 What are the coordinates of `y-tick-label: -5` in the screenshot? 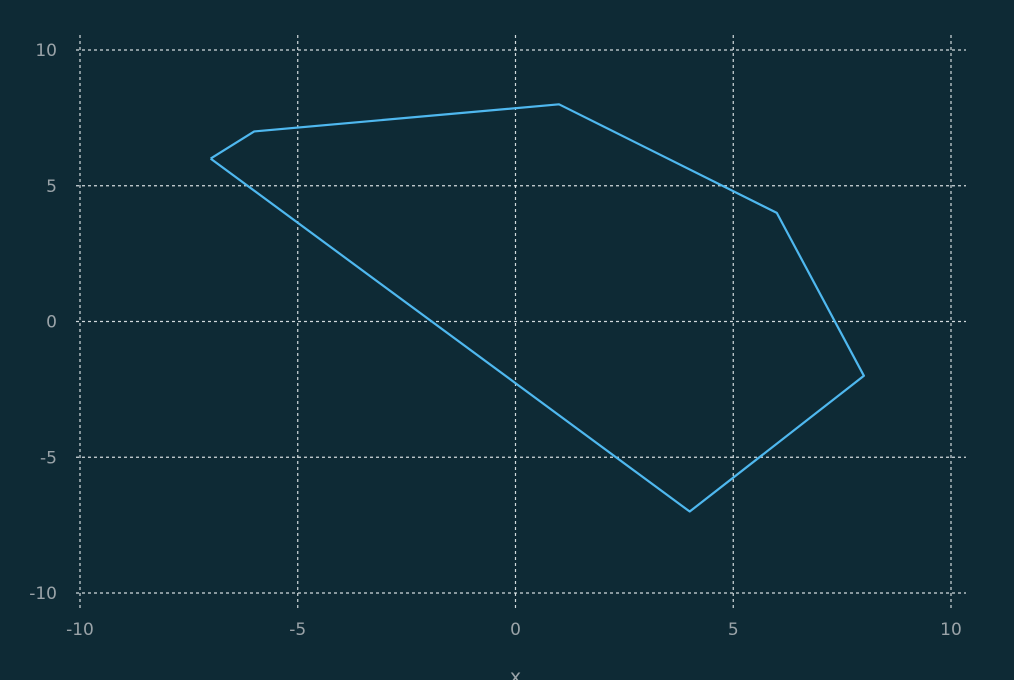 It's located at (48, 458).